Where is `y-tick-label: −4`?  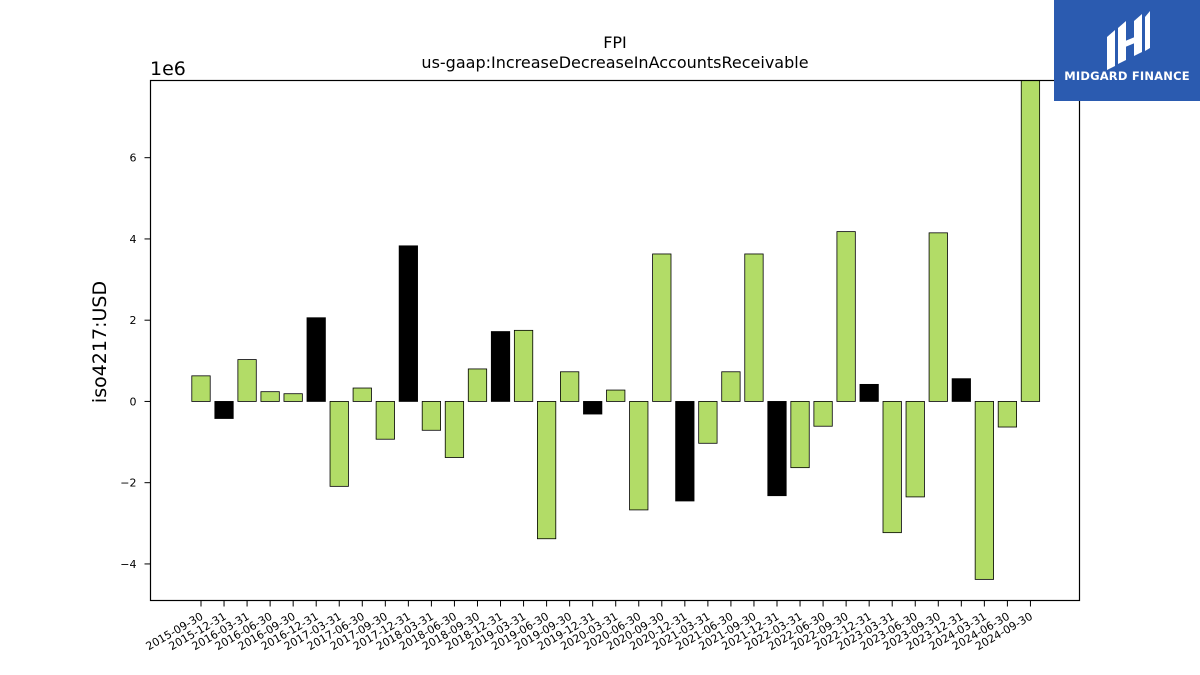
y-tick-label: −4 is located at coordinates (128, 564).